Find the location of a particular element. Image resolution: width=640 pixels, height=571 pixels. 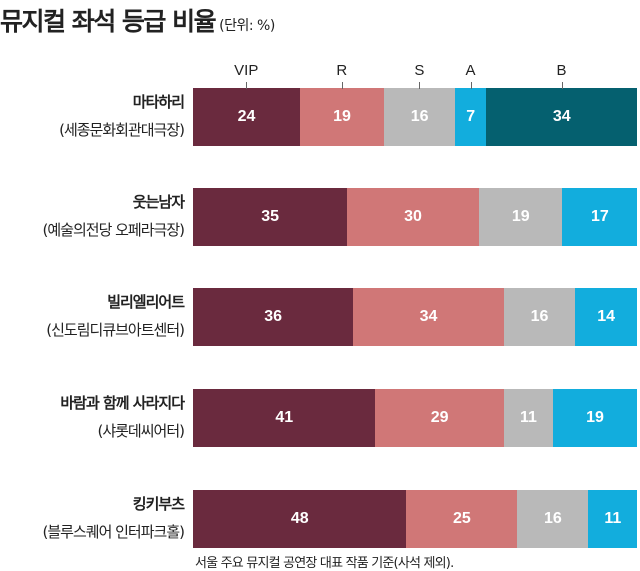

bar-segment-vip: 24 is located at coordinates (247, 117).